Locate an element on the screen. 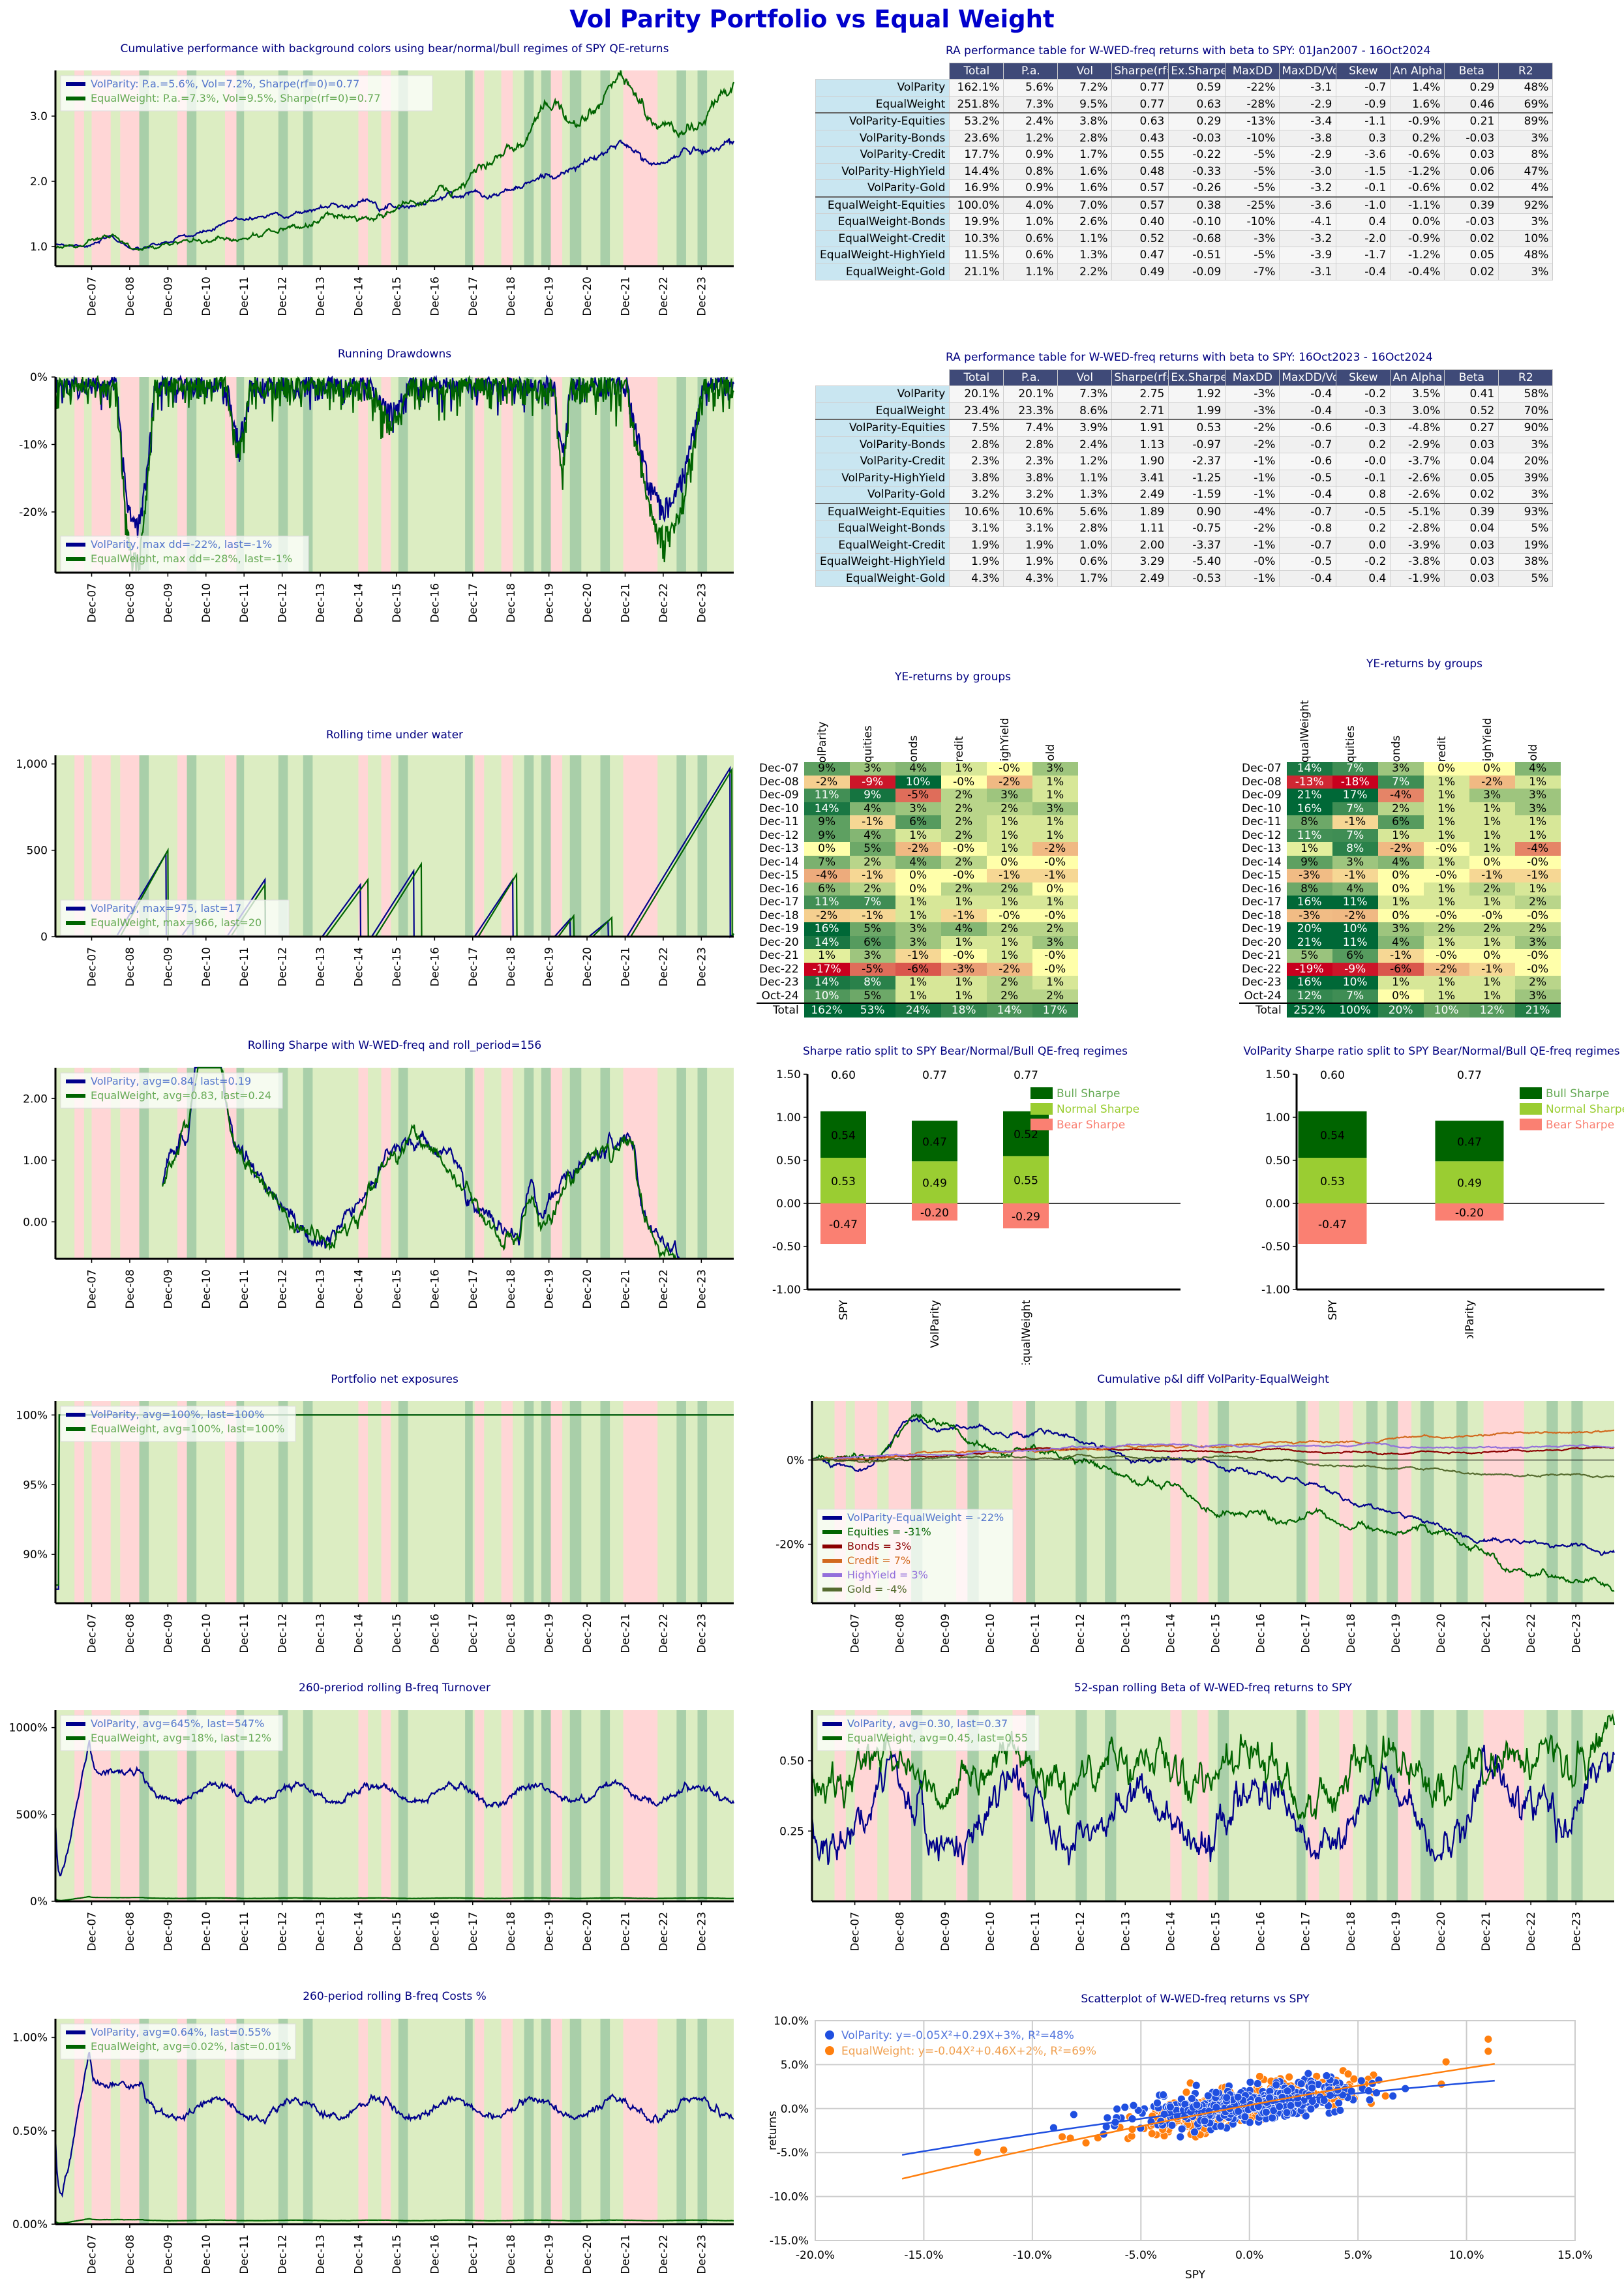 The width and height of the screenshot is (1624, 2292). heatmap-year-label: Dec-14 is located at coordinates (780, 862).